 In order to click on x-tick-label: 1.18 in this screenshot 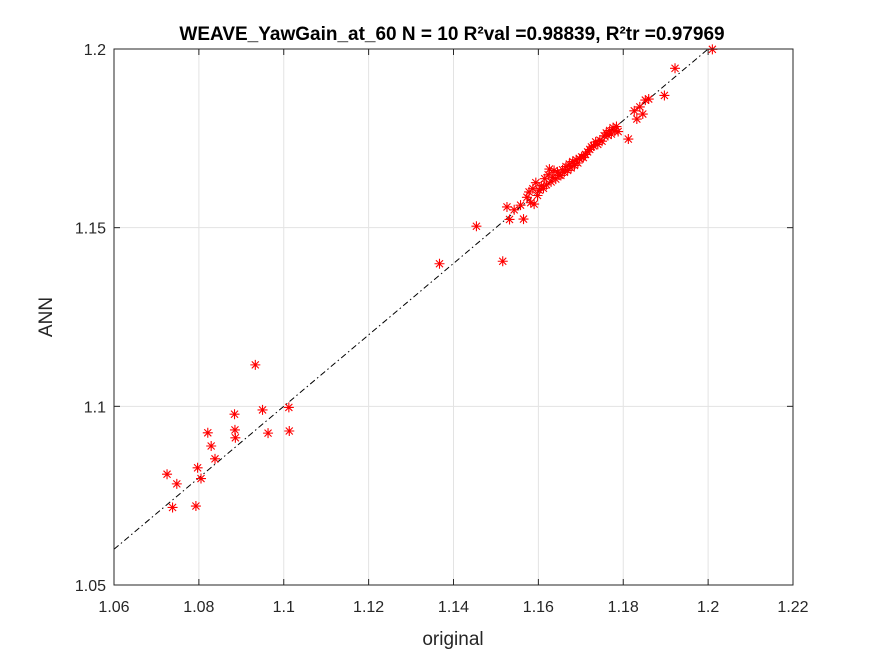, I will do `click(623, 607)`.